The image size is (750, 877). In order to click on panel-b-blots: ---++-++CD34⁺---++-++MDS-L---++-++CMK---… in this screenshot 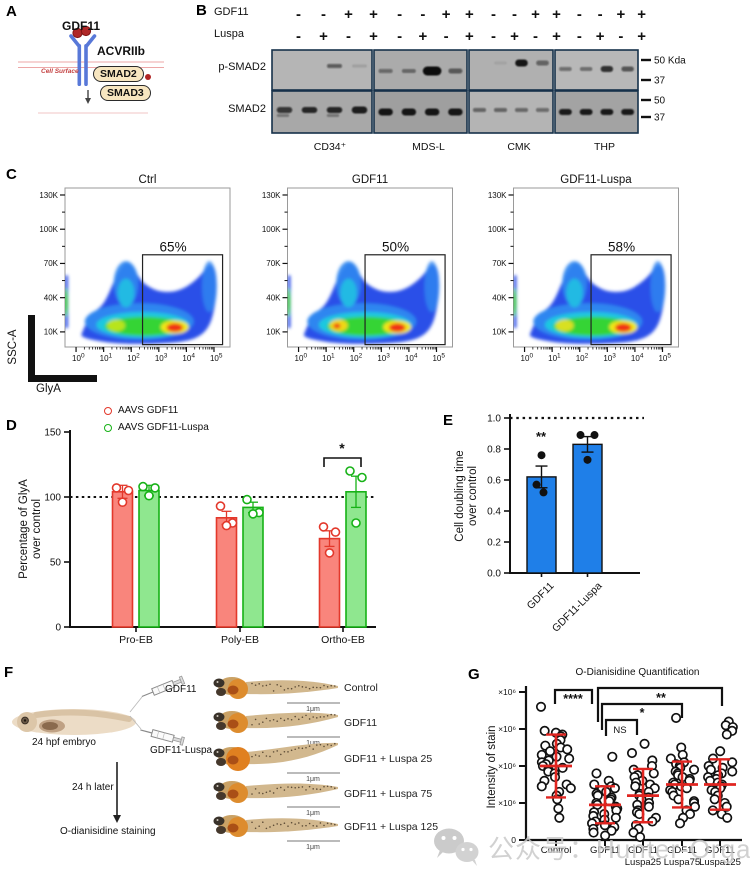, I will do `click(478, 79)`.